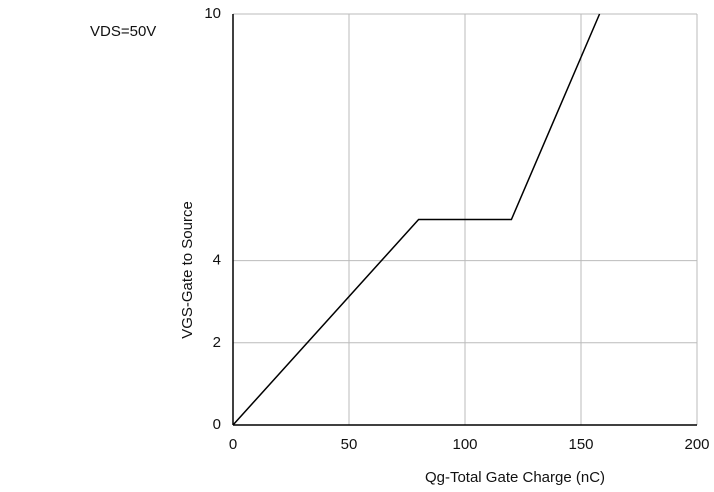  Describe the element at coordinates (217, 260) in the screenshot. I see `y-tick-label: 4` at that location.